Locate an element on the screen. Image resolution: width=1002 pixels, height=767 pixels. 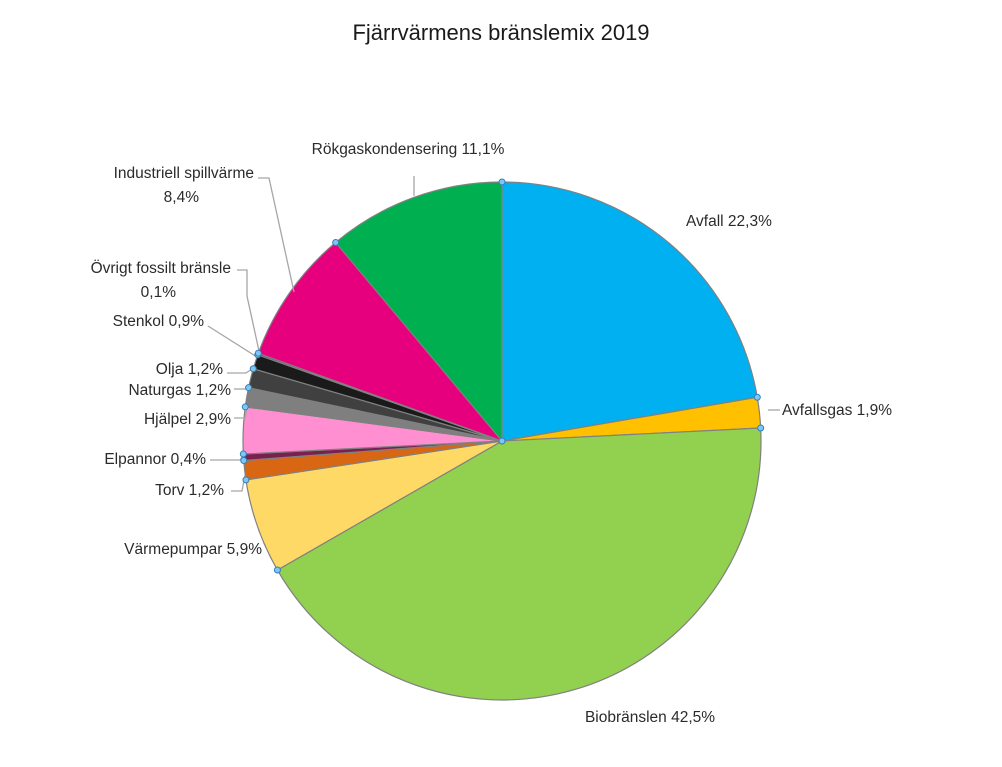
data-label: Värmepumpar 5,9% is located at coordinates (193, 549).